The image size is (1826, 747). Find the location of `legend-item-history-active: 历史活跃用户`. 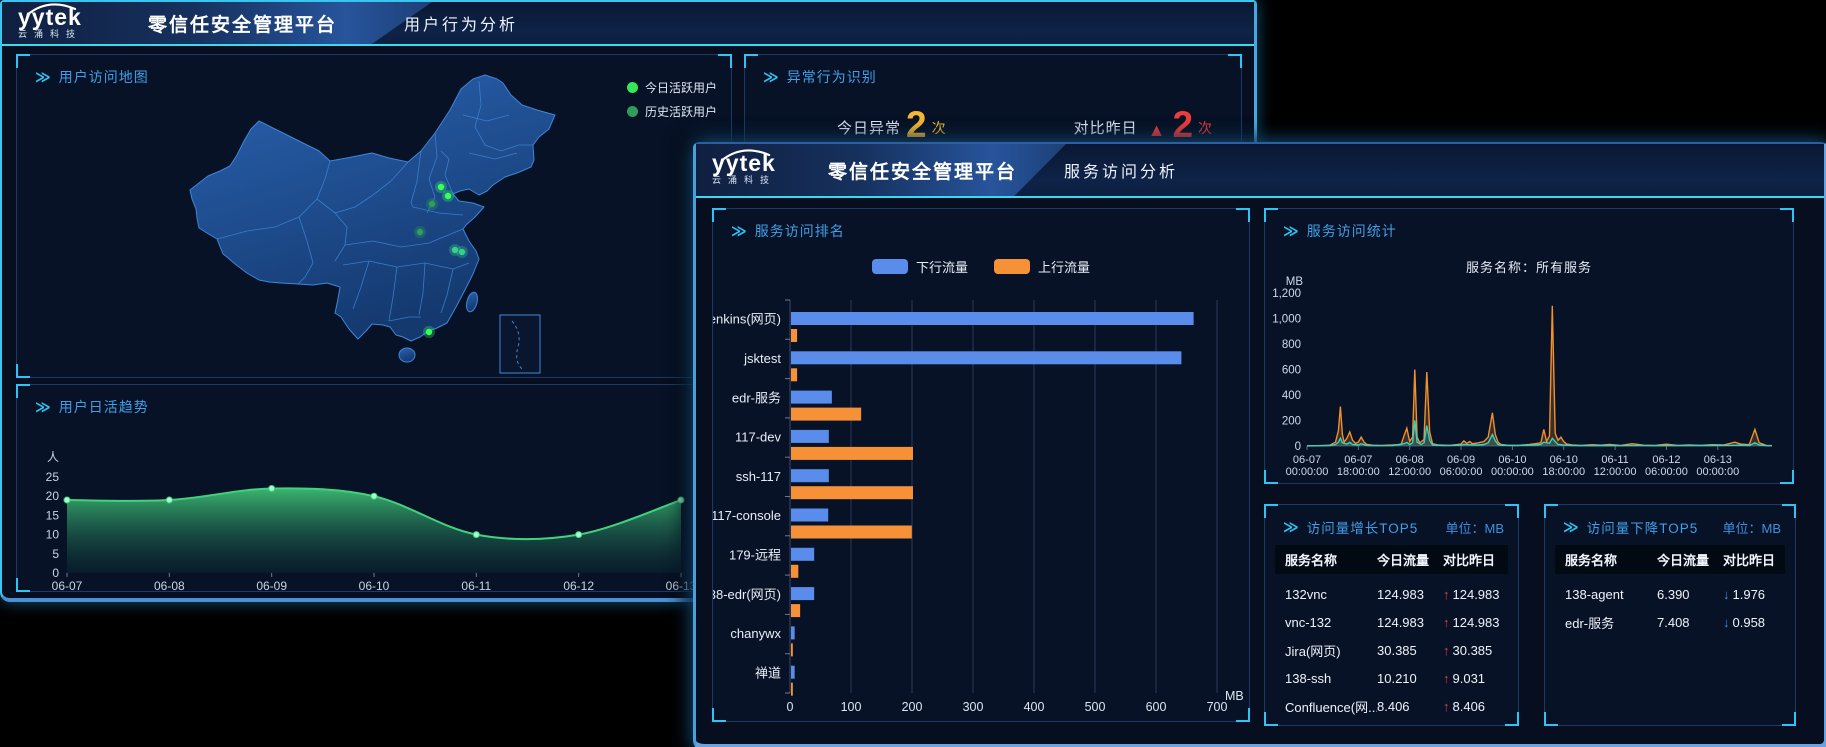

legend-item-history-active: 历史活跃用户 is located at coordinates (671, 111).